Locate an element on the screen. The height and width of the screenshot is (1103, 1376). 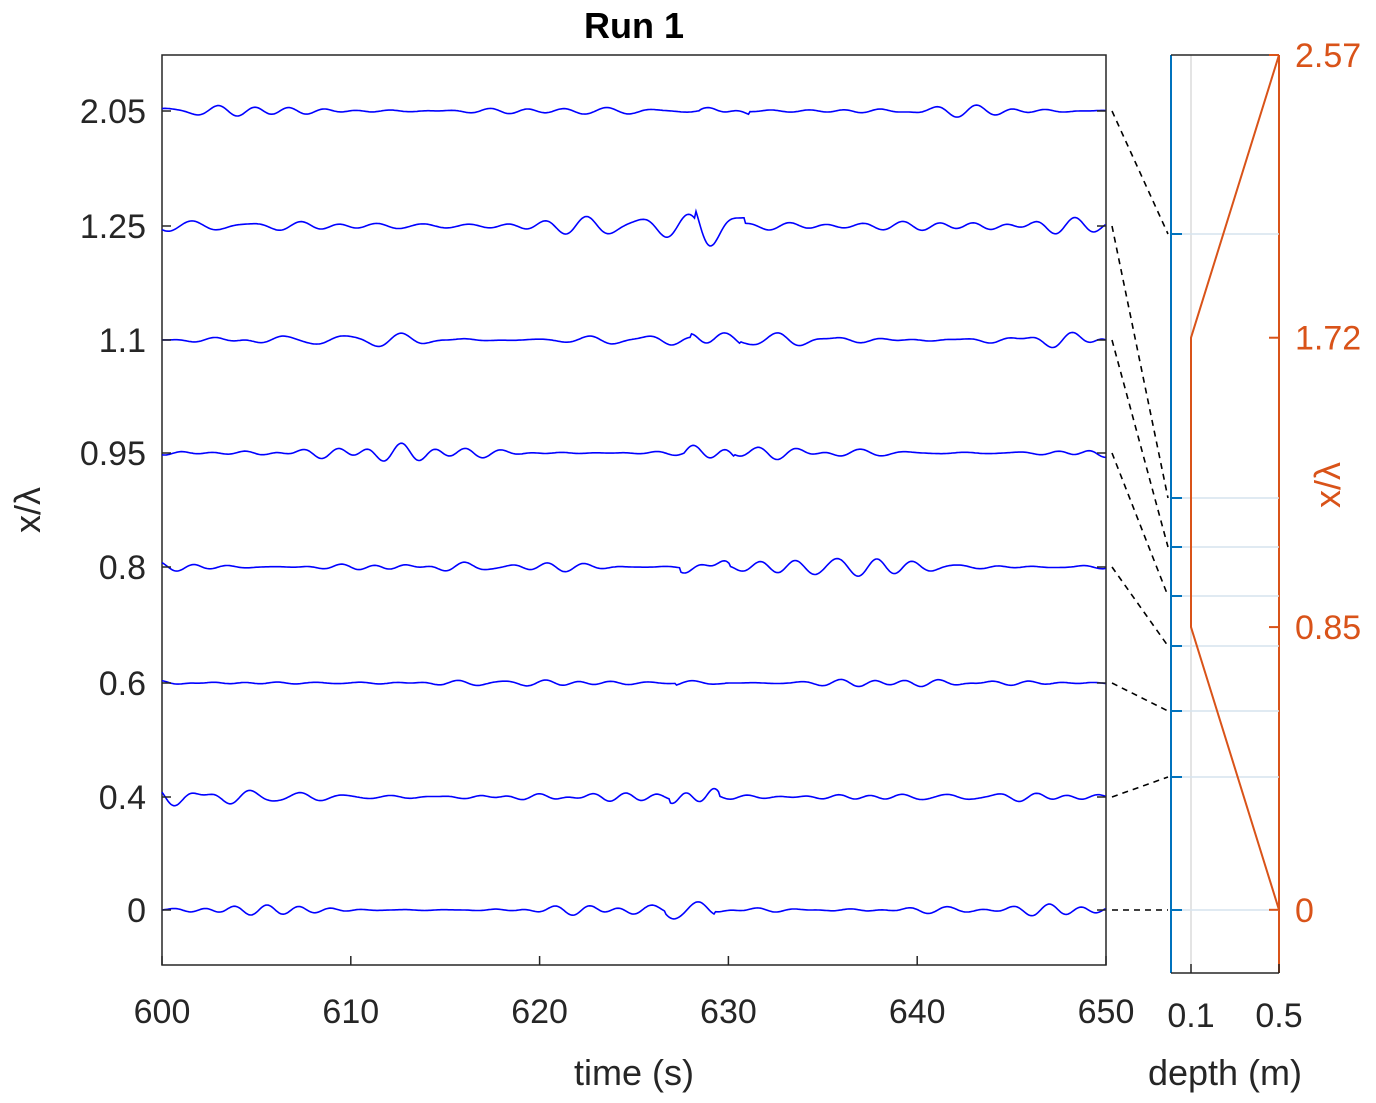
y-tick-label: 0.8 is located at coordinates (122, 568).